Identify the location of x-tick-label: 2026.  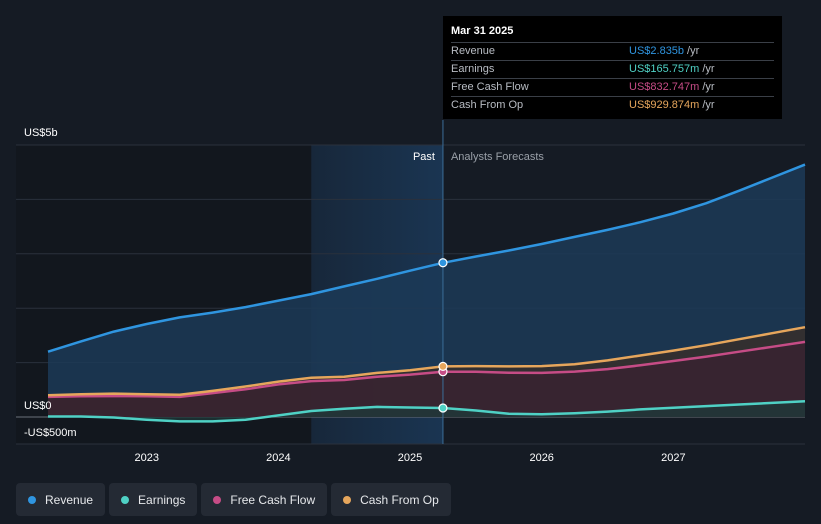
(541, 458).